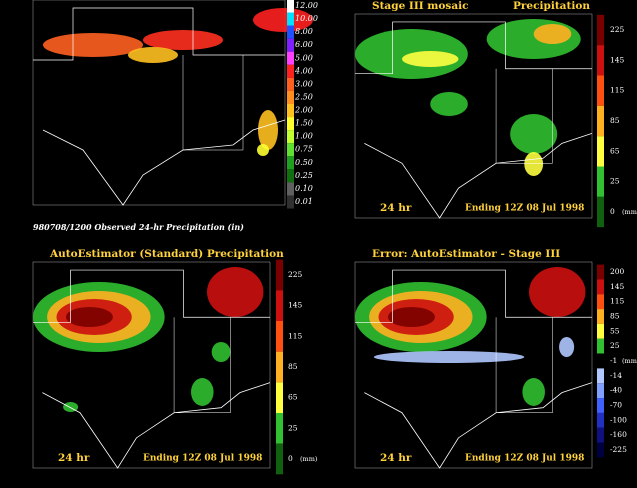 The width and height of the screenshot is (637, 488). Describe the element at coordinates (304, 44) in the screenshot. I see `legend-label: 6.00` at that location.